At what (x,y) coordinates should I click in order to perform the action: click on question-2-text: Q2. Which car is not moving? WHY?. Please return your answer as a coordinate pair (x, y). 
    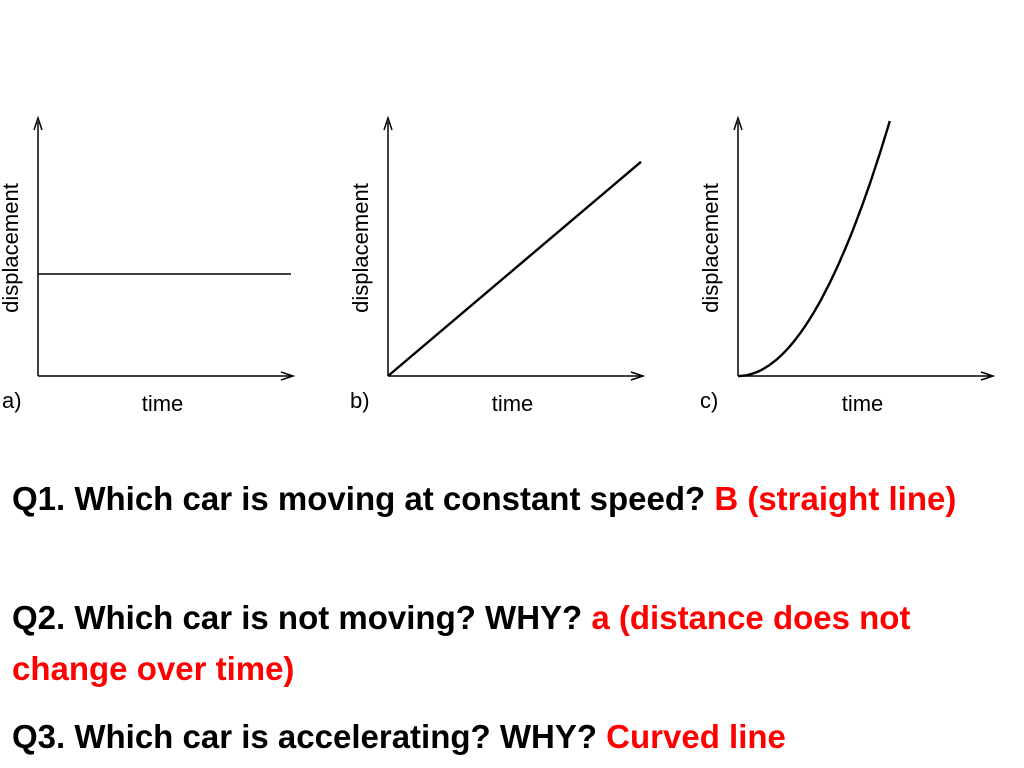
    Looking at the image, I should click on (302, 617).